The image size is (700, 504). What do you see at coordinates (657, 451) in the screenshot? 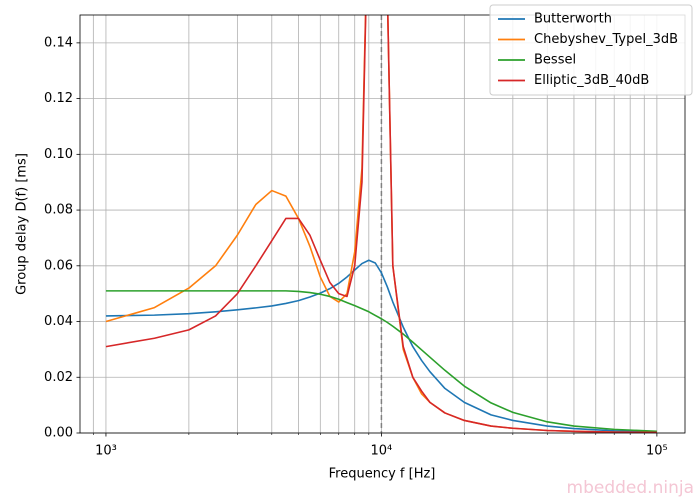
I see `x-tick-label: 10⁵` at bounding box center [657, 451].